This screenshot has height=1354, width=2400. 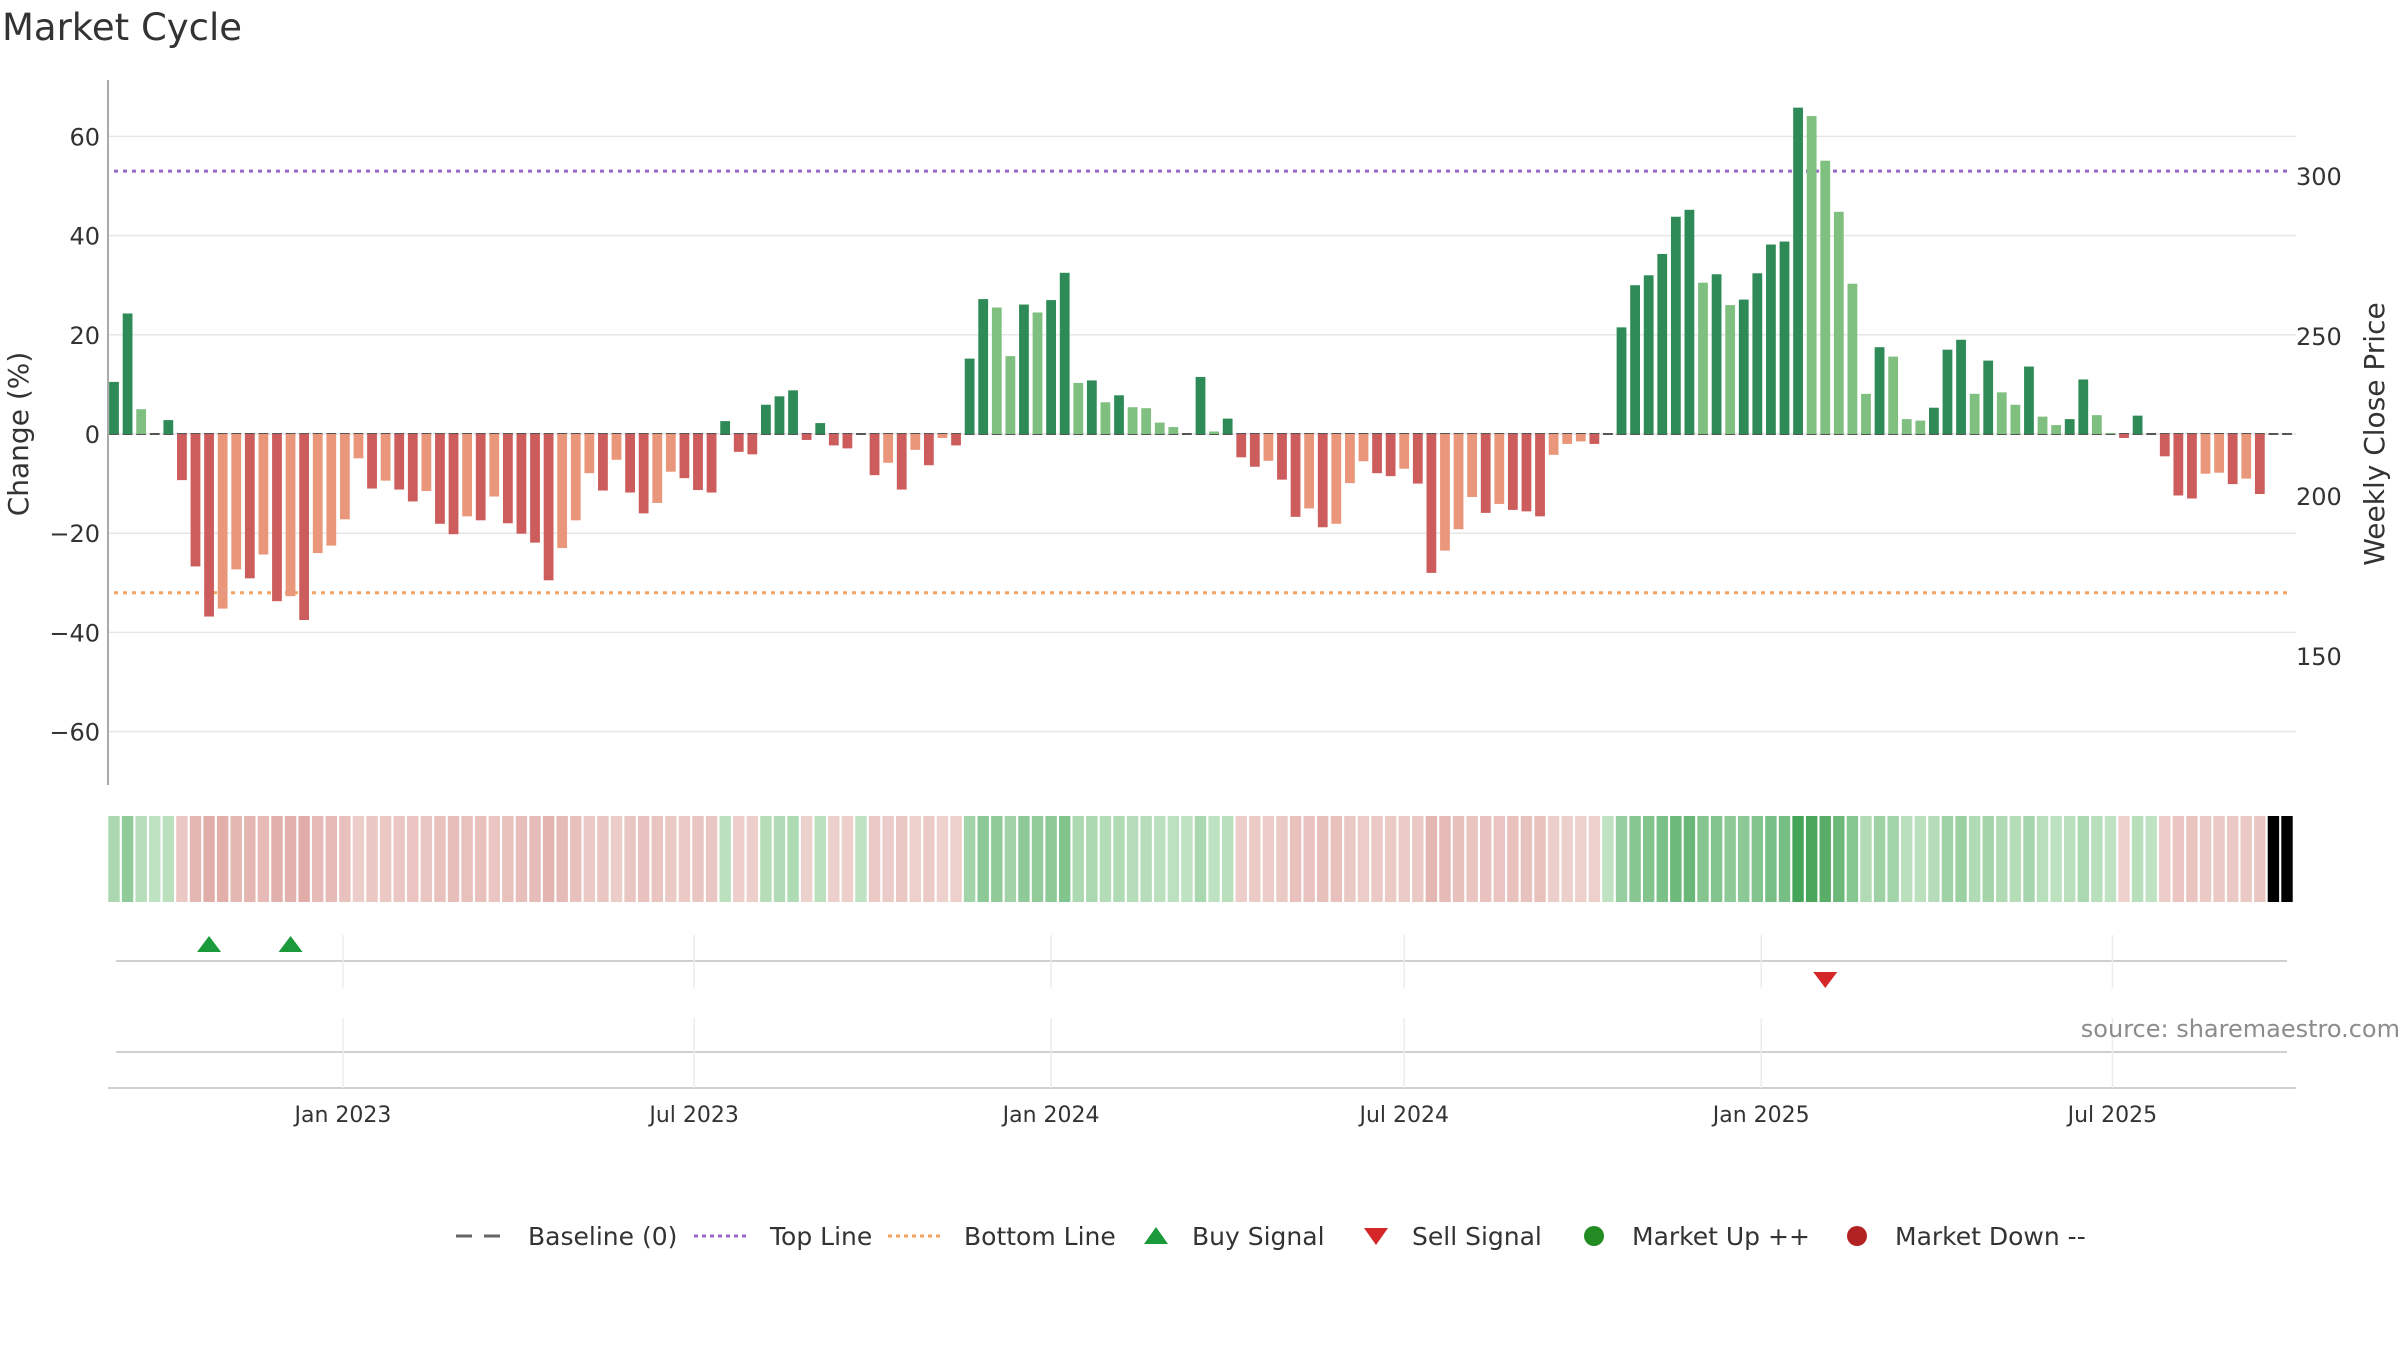 I want to click on y-left-tick-label: 20, so click(x=84, y=336).